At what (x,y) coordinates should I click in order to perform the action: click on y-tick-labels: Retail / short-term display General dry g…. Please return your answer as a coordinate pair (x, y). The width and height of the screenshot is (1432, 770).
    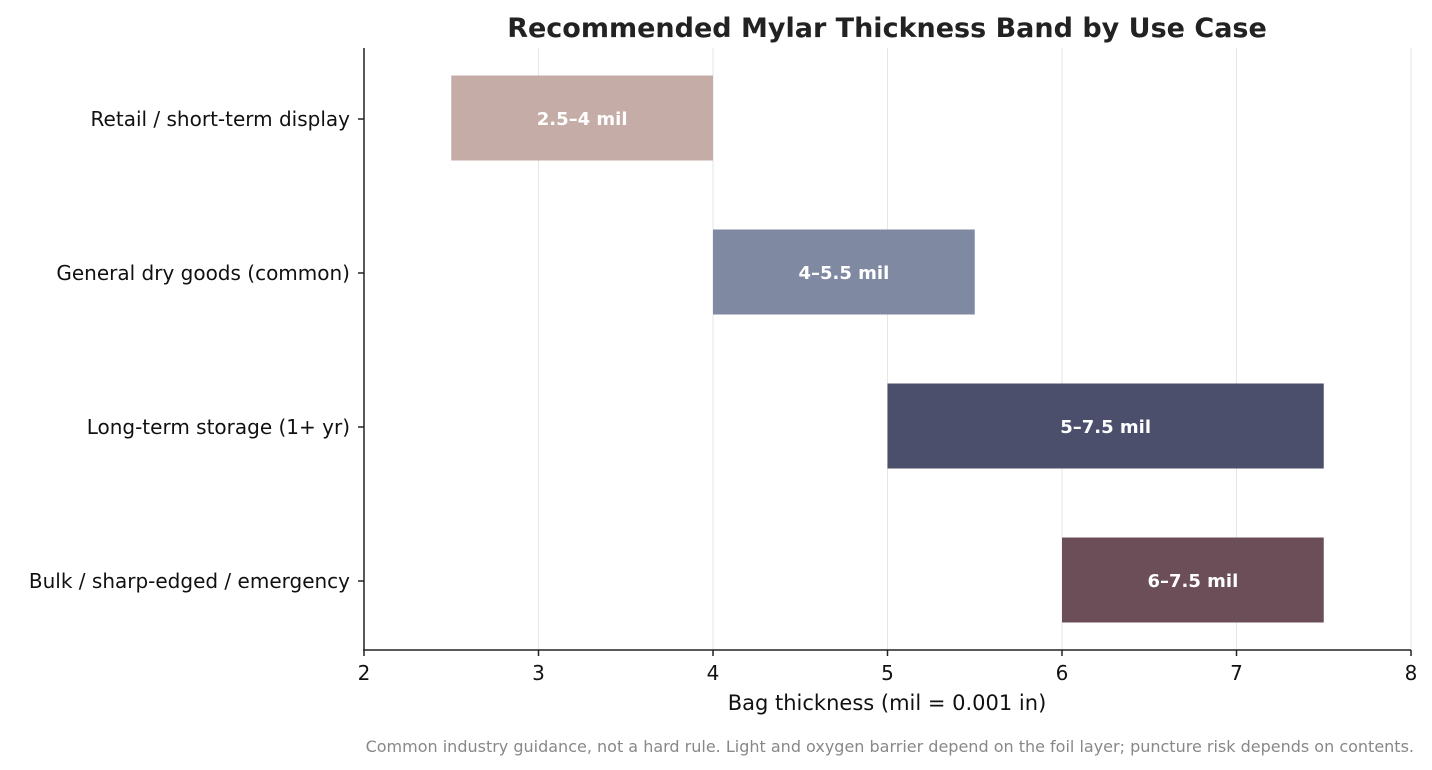
    Looking at the image, I should click on (196, 350).